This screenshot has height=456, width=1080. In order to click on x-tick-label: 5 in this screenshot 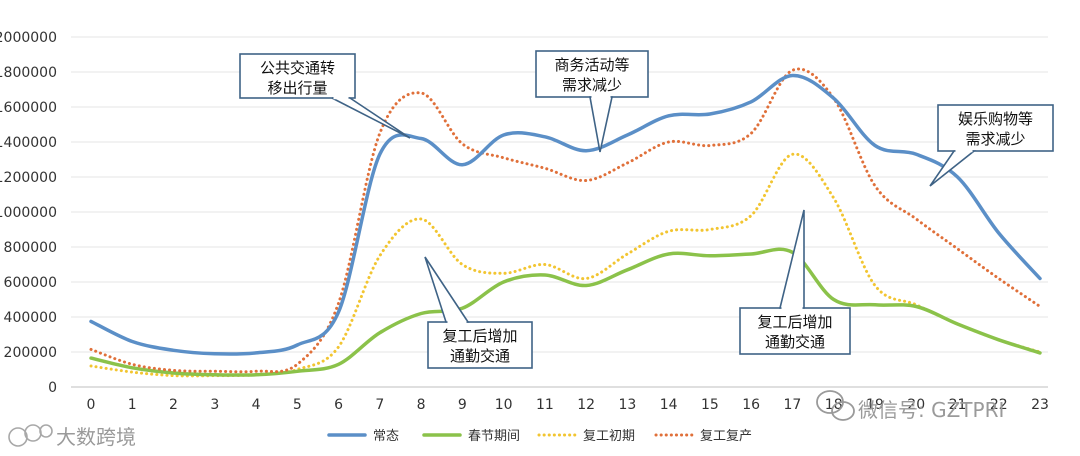, I will do `click(297, 405)`.